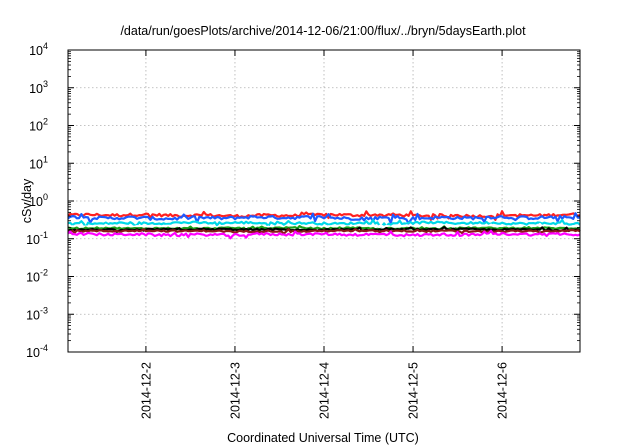 The height and width of the screenshot is (448, 640). Describe the element at coordinates (325, 390) in the screenshot. I see `x-tick-label: 2014-12-4` at that location.